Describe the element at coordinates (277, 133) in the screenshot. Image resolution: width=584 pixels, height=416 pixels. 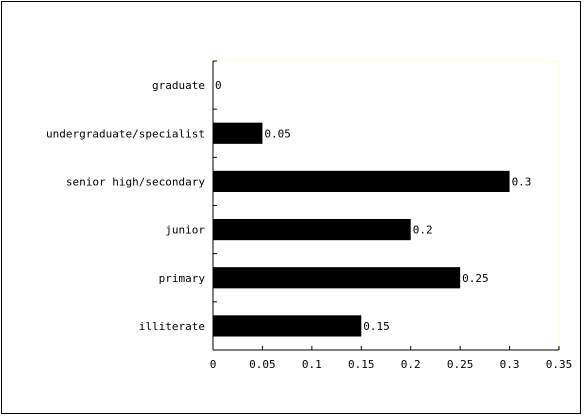
I see `data-label-1: 0.05` at that location.